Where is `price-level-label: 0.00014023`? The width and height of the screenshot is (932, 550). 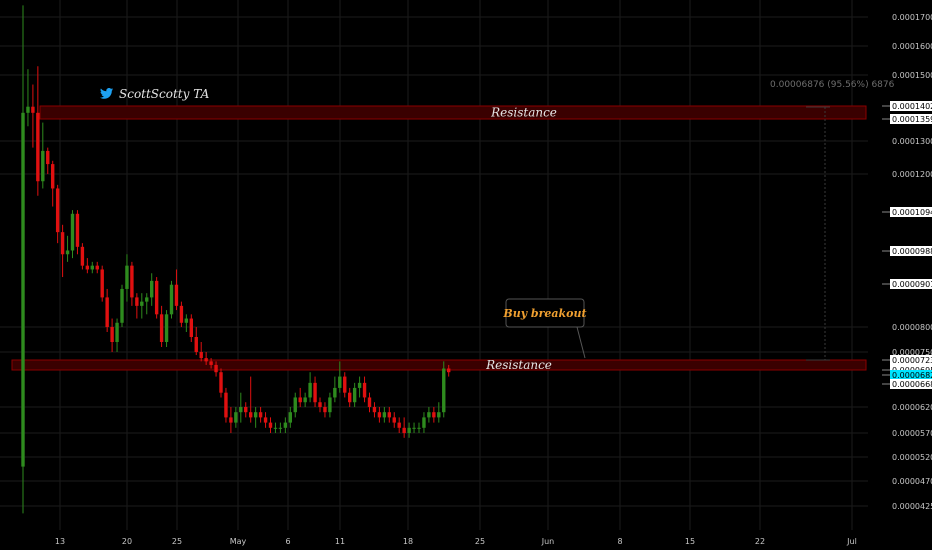 price-level-label: 0.00014023 is located at coordinates (907, 106).